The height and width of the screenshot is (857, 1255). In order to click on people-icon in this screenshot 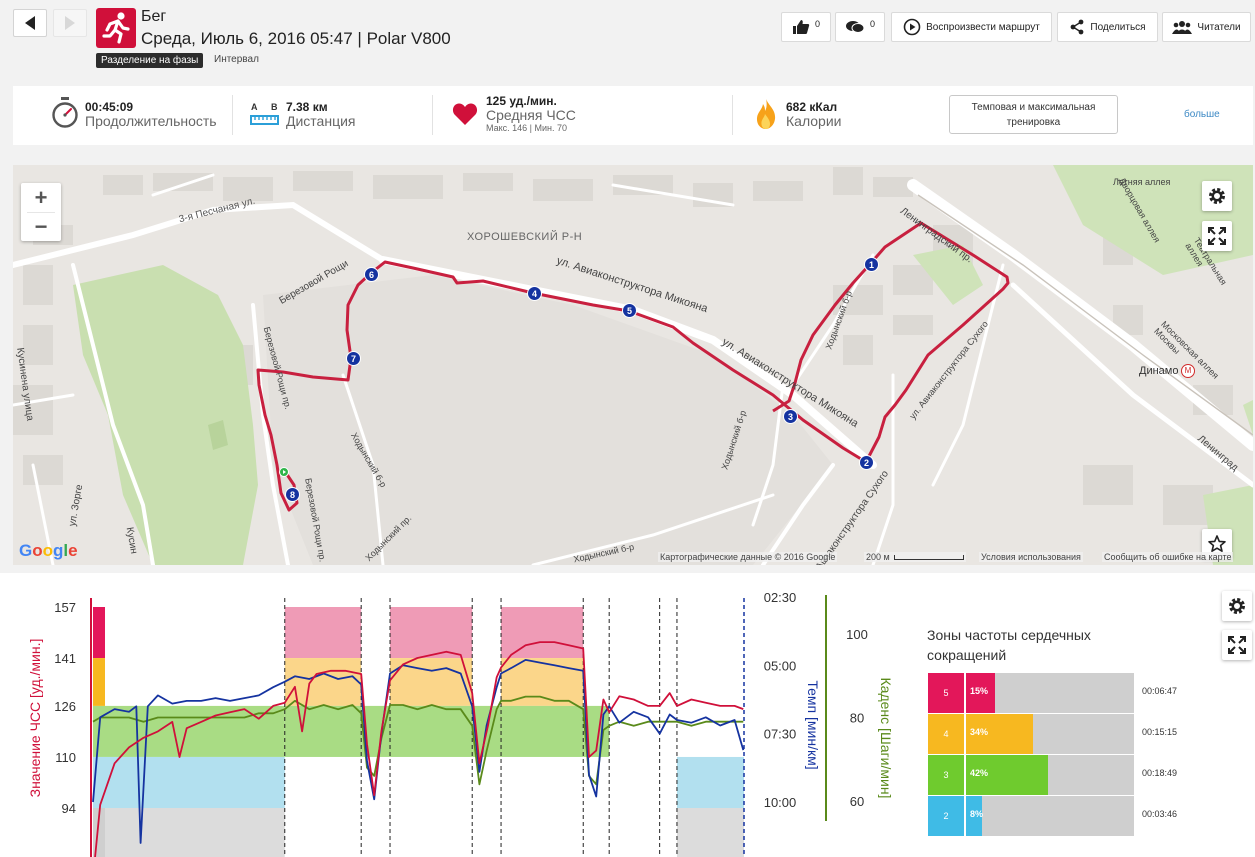, I will do `click(1182, 27)`.